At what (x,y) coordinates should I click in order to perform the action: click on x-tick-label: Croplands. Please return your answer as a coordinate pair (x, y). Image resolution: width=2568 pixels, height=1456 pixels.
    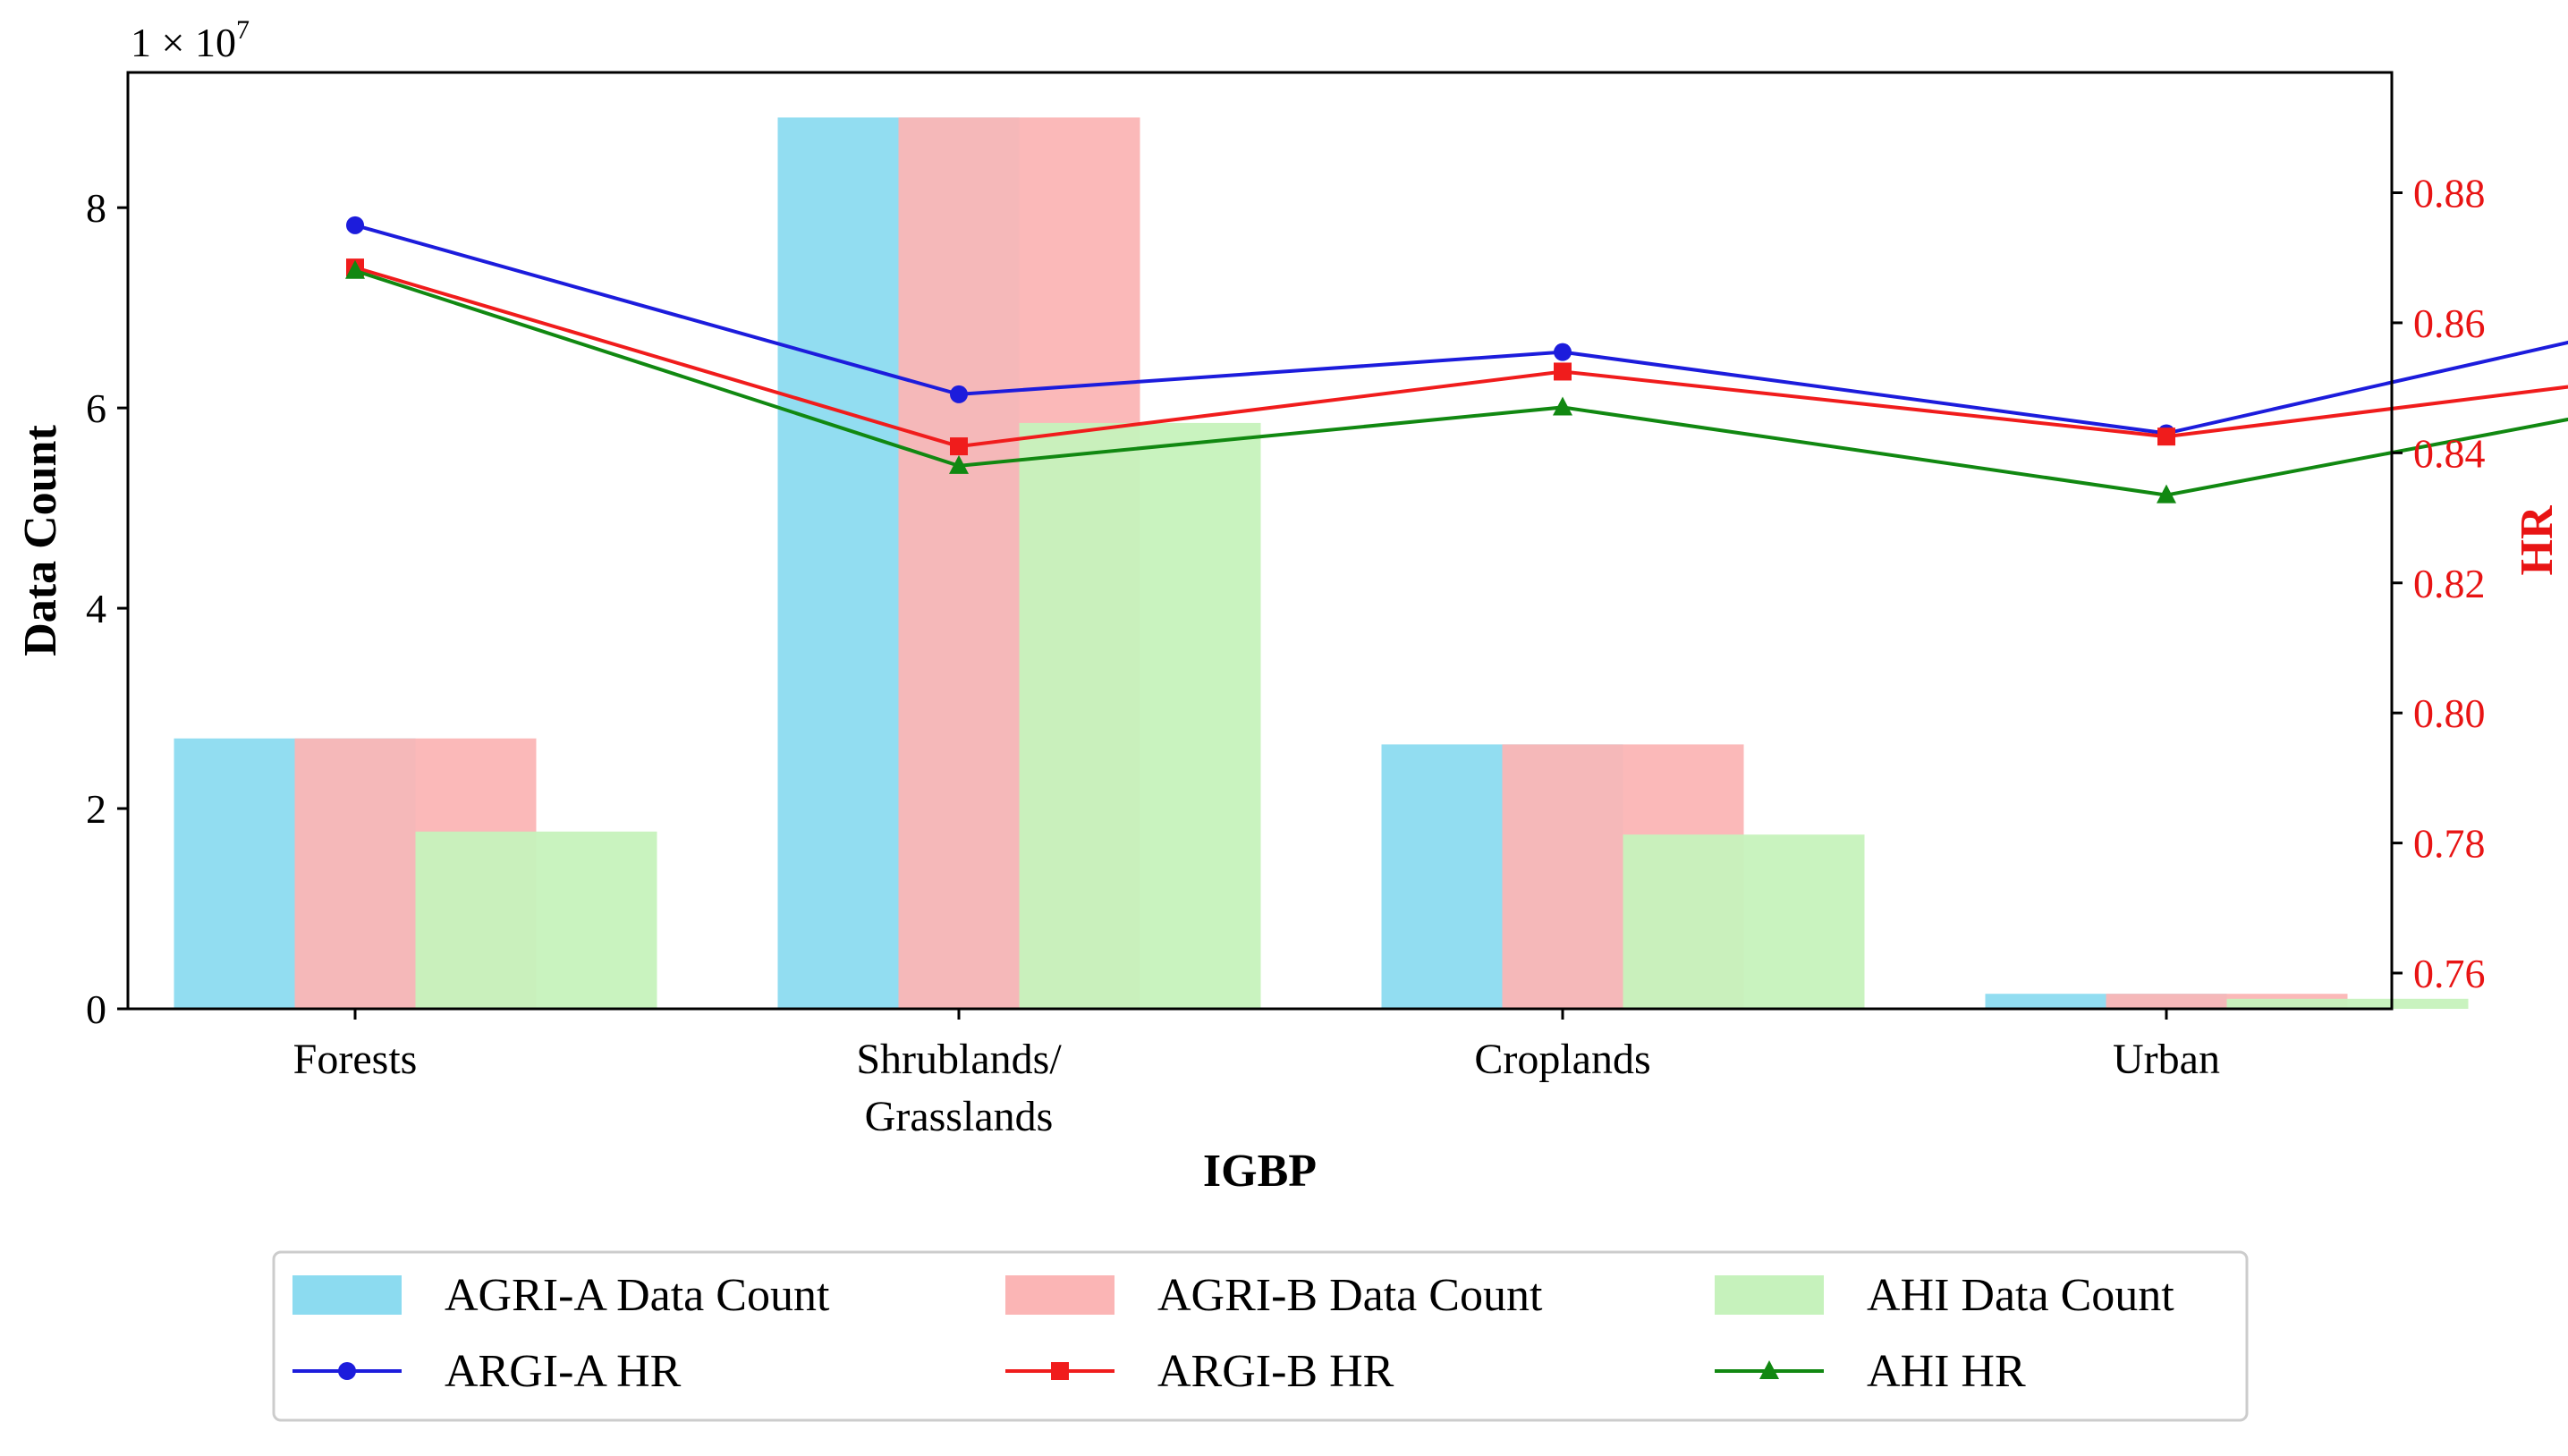
    Looking at the image, I should click on (1562, 1059).